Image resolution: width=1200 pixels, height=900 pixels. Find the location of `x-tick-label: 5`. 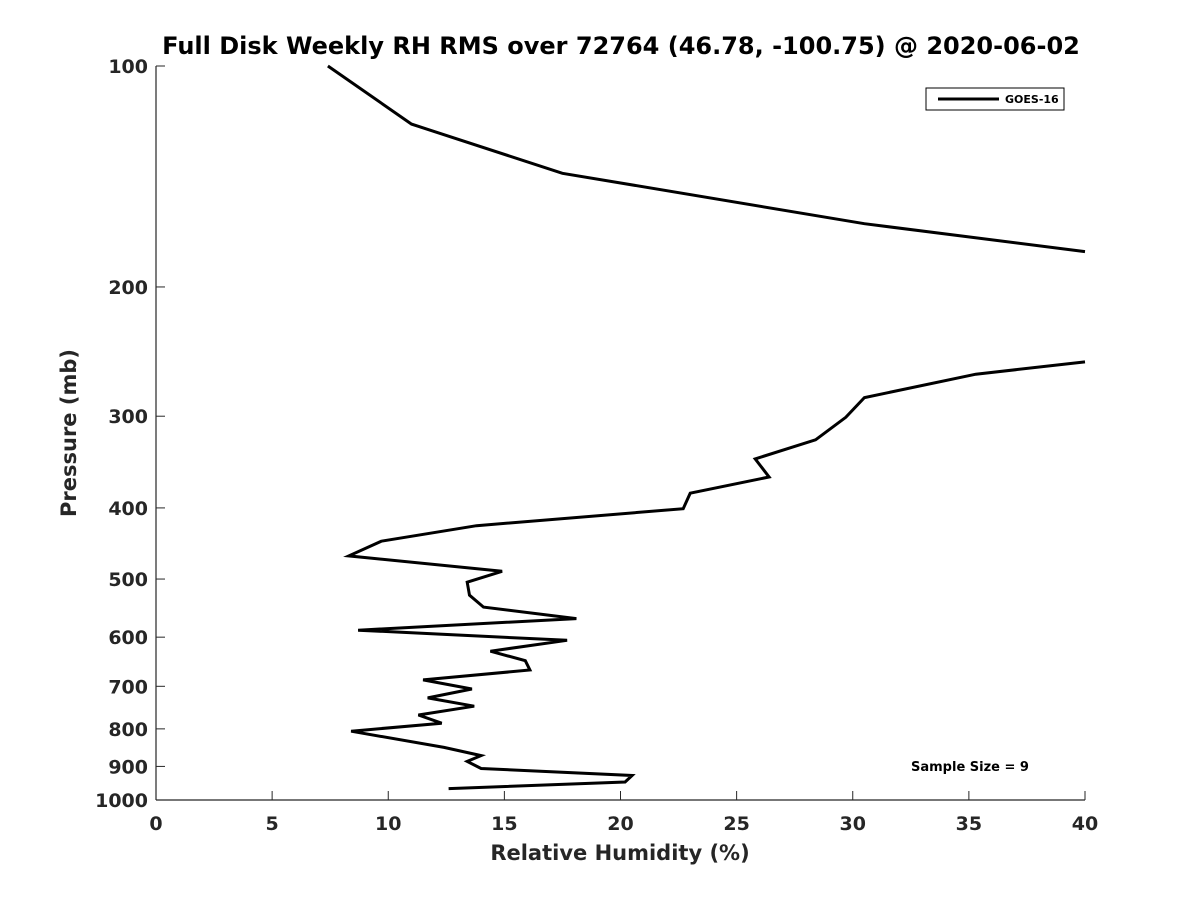

x-tick-label: 5 is located at coordinates (272, 824).